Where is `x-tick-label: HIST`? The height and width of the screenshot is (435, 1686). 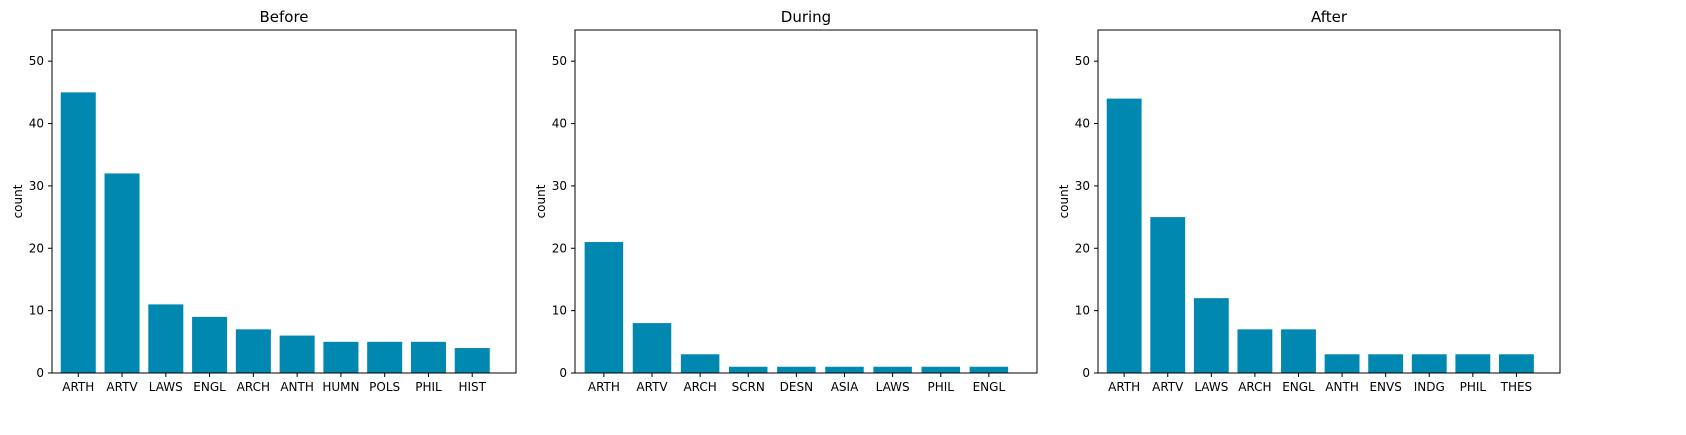 x-tick-label: HIST is located at coordinates (472, 387).